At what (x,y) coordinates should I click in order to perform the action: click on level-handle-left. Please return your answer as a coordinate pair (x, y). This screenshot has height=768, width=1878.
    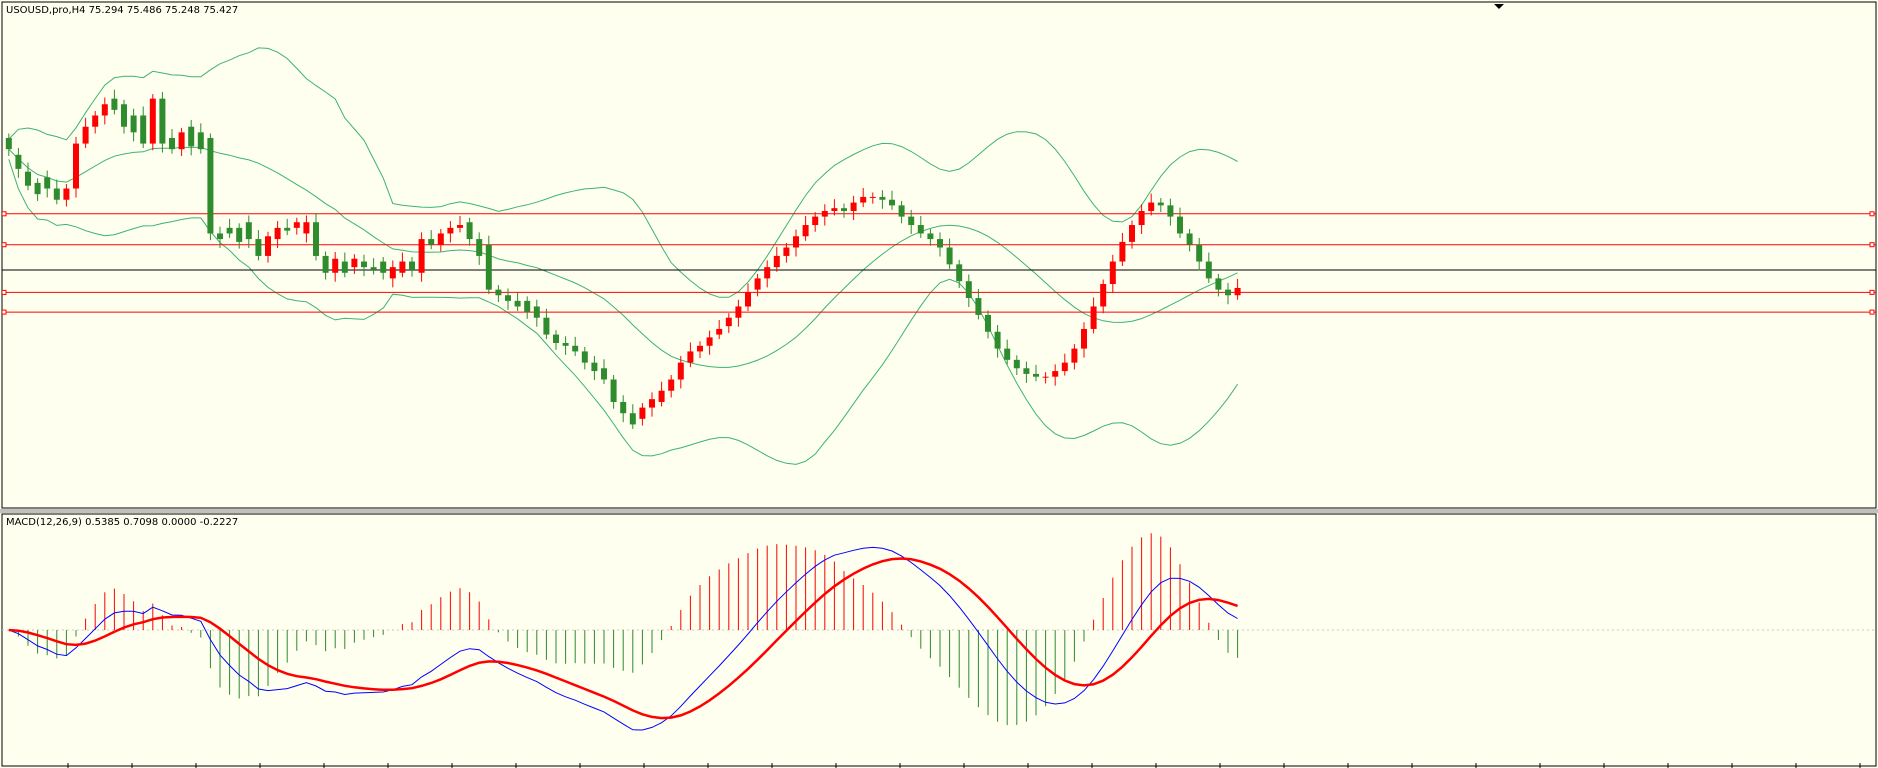
    Looking at the image, I should click on (4, 312).